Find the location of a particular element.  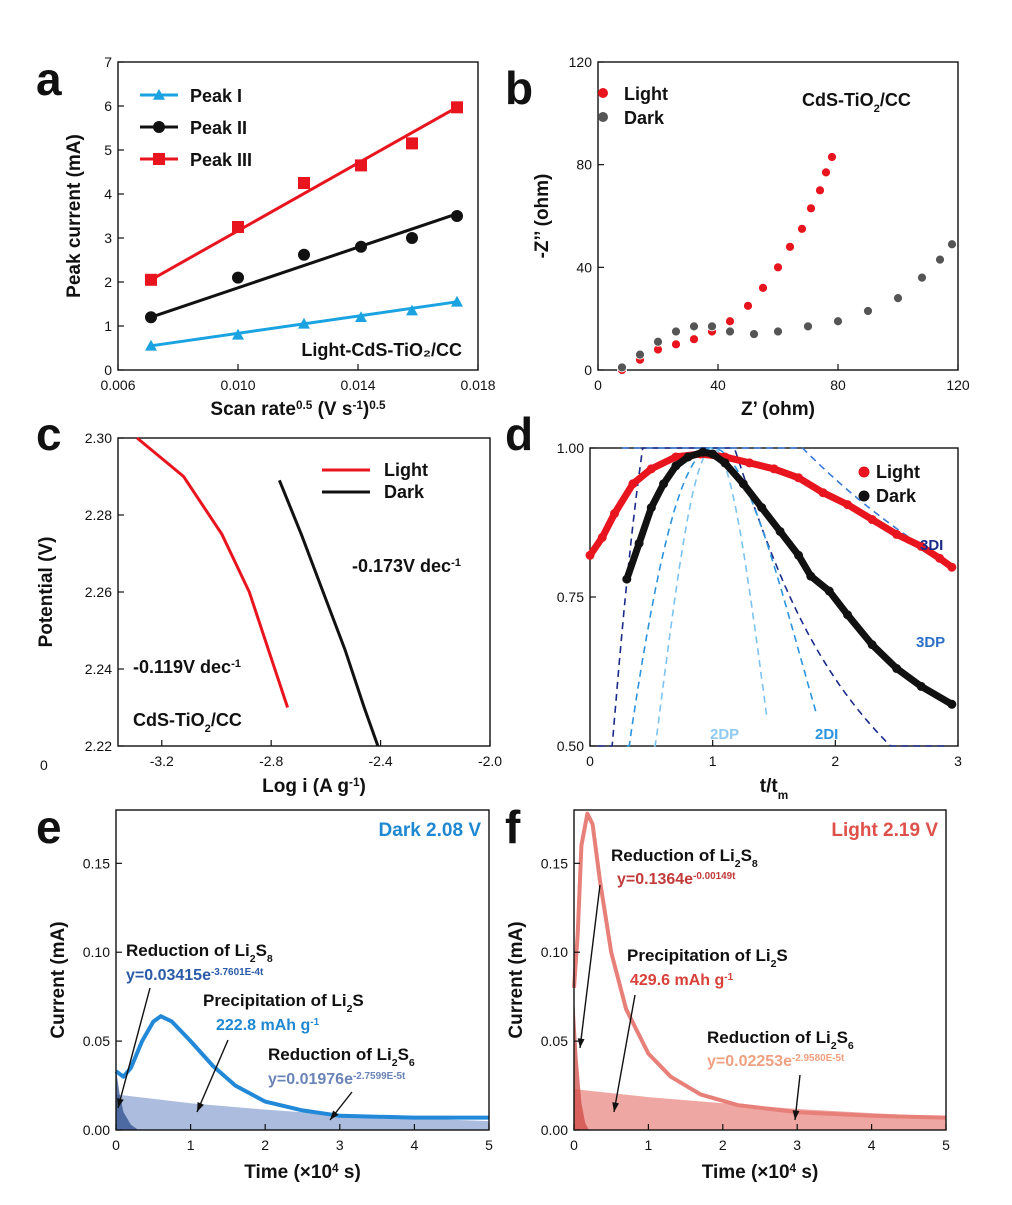

series-line is located at coordinates (770, 510).